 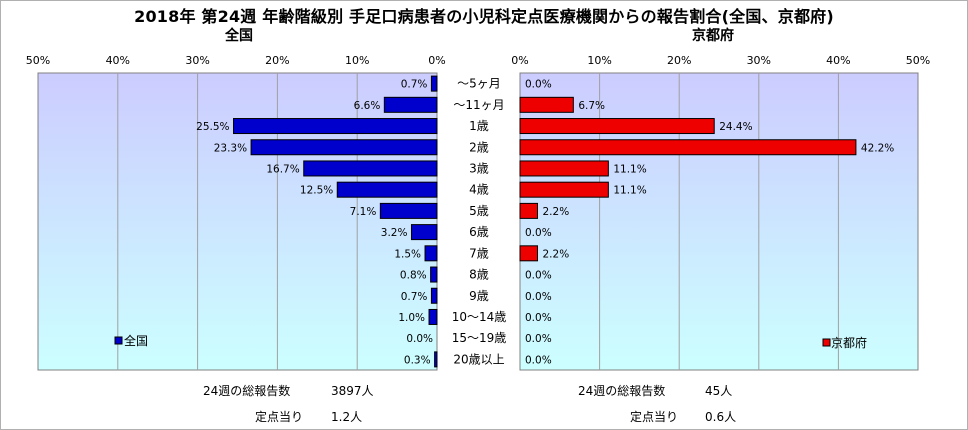 I want to click on kyoto-subtitle: 京都府, so click(x=713, y=36).